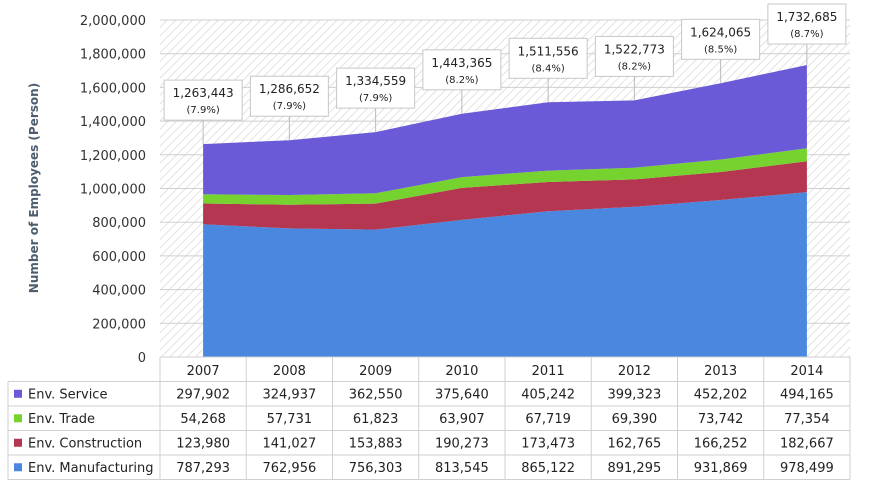 The height and width of the screenshot is (485, 894). What do you see at coordinates (634, 371) in the screenshot?
I see `x-tick-label: 2012` at bounding box center [634, 371].